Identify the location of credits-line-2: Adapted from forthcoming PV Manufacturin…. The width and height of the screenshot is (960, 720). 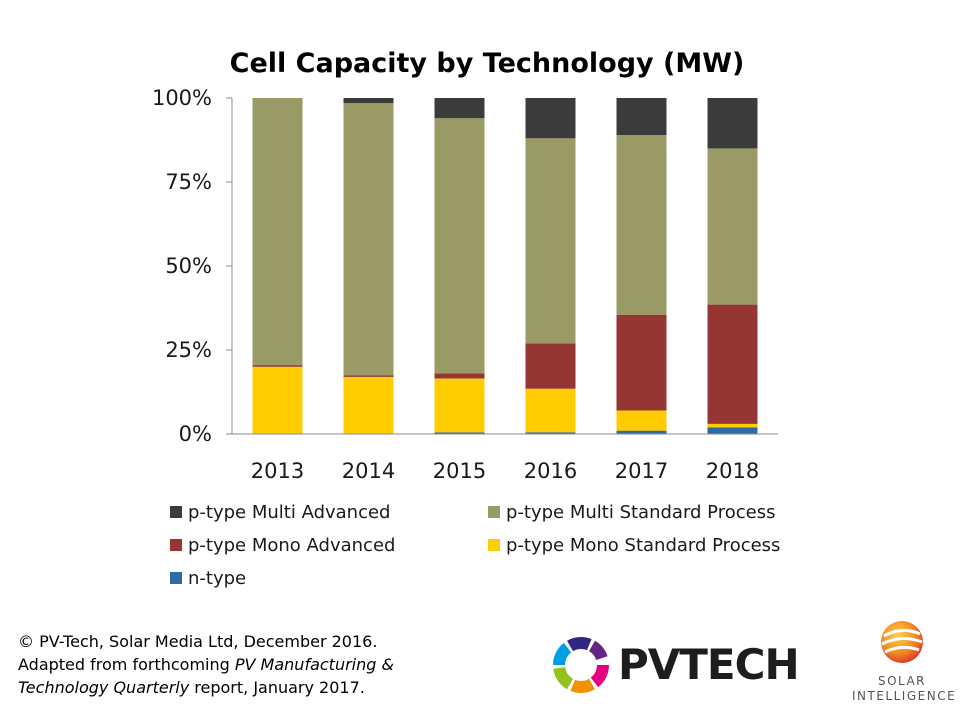
(278, 664).